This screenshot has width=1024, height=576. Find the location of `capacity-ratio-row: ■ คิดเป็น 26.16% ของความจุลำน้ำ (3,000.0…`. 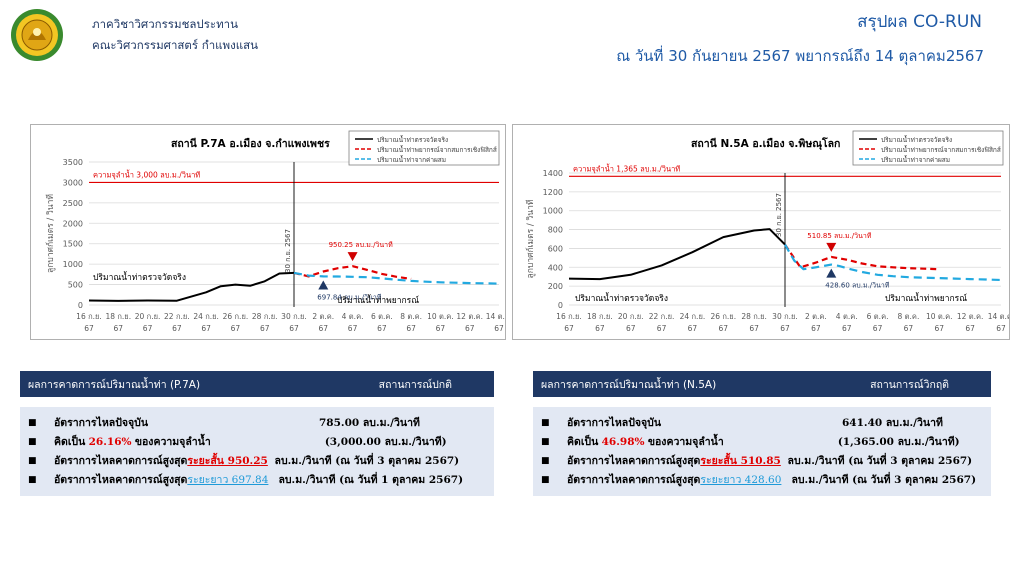

capacity-ratio-row: ■ คิดเป็น 26.16% ของความจุลำน้ำ (3,000.0… is located at coordinates (256, 441).